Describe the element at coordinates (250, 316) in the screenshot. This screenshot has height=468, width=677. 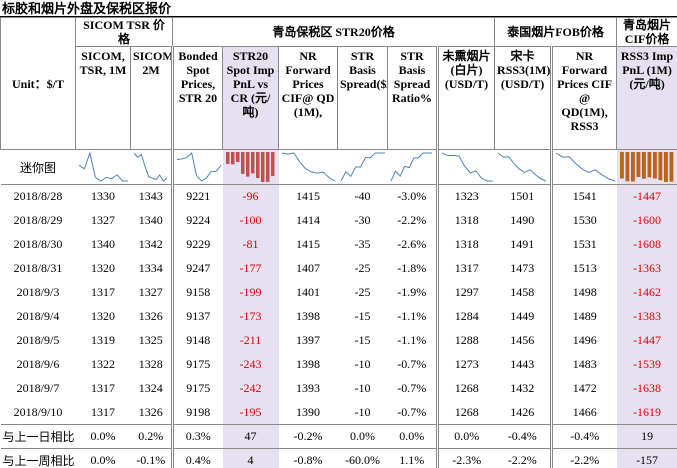
I see `cell: -173` at that location.